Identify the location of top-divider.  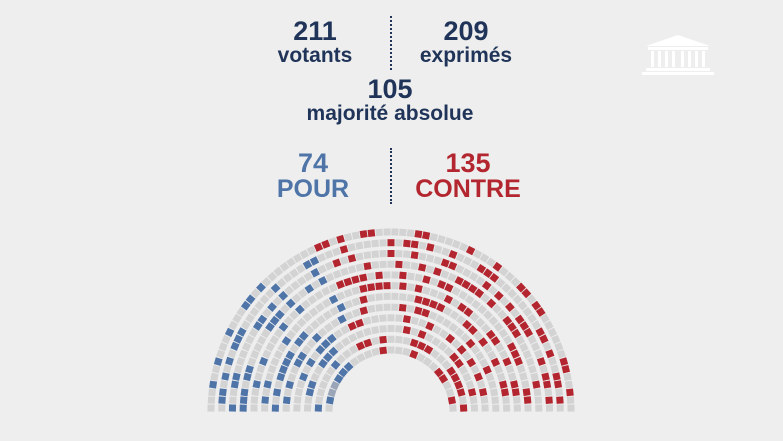
(391, 43).